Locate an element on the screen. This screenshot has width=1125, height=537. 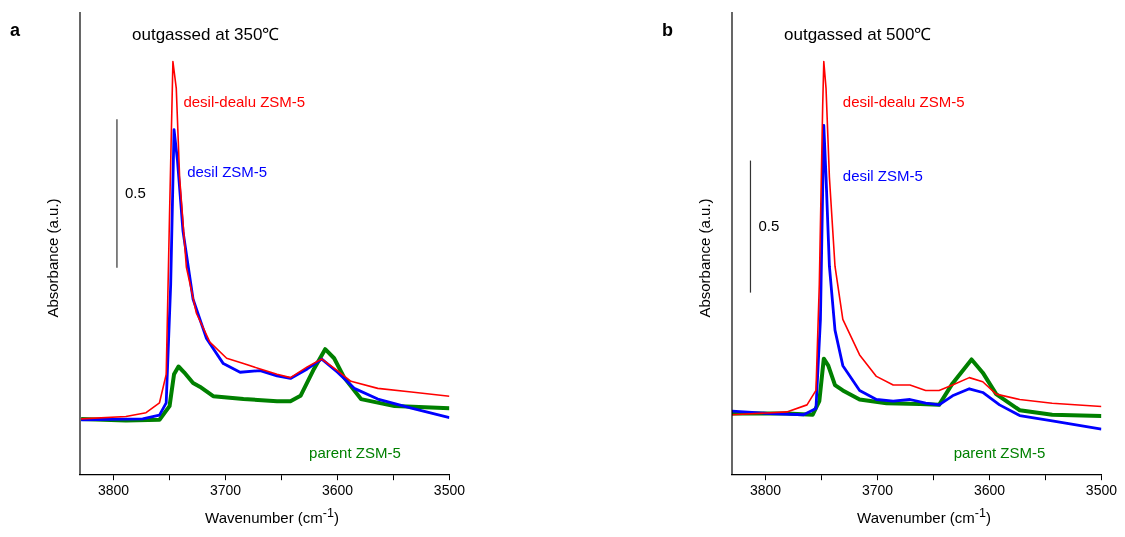
text: parent ZSM-5 is located at coordinates (355, 452).